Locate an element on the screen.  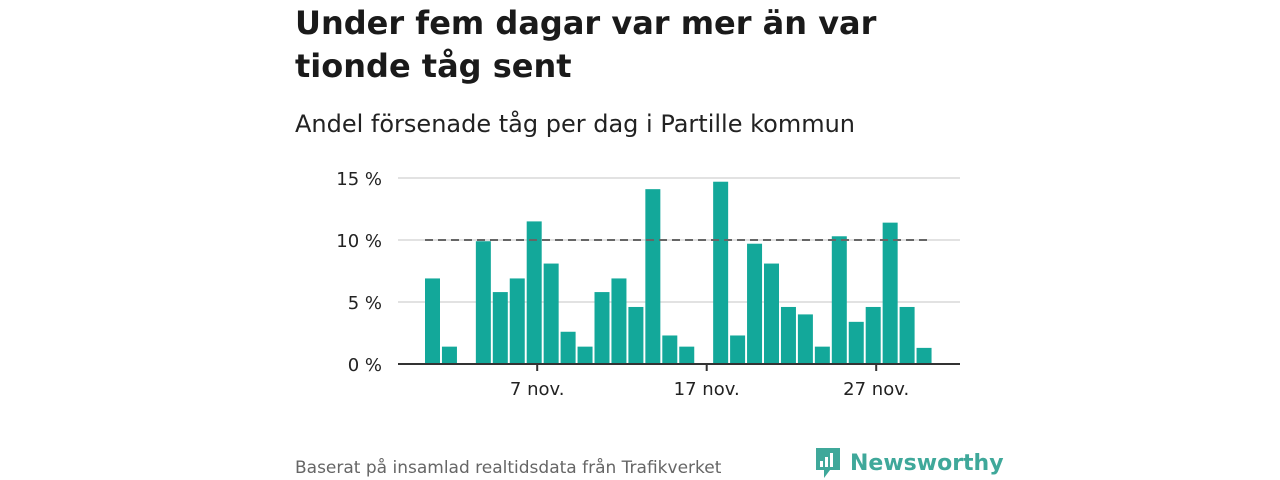
y-tick-label: 10 % is located at coordinates (359, 241).